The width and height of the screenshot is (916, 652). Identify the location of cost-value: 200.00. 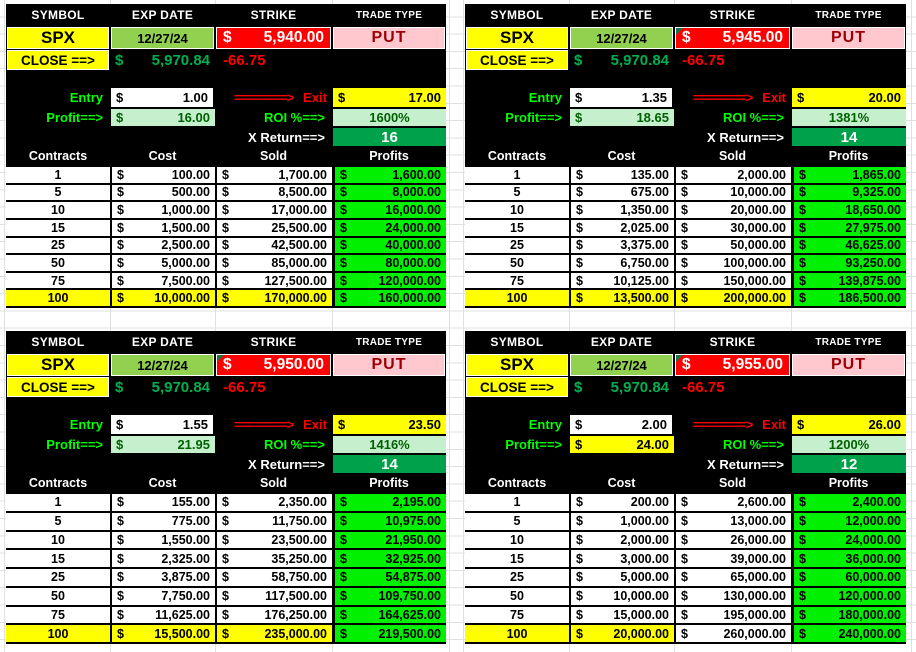
(649, 502).